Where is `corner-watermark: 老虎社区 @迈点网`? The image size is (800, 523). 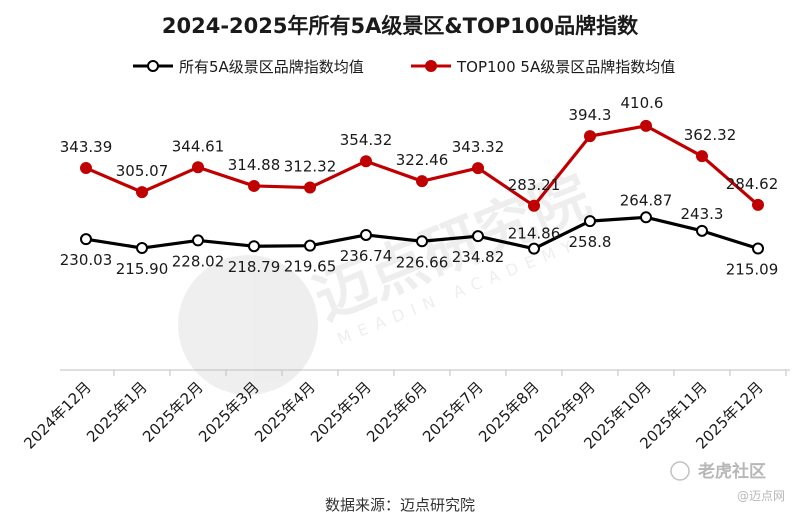 corner-watermark: 老虎社区 @迈点网 is located at coordinates (727, 482).